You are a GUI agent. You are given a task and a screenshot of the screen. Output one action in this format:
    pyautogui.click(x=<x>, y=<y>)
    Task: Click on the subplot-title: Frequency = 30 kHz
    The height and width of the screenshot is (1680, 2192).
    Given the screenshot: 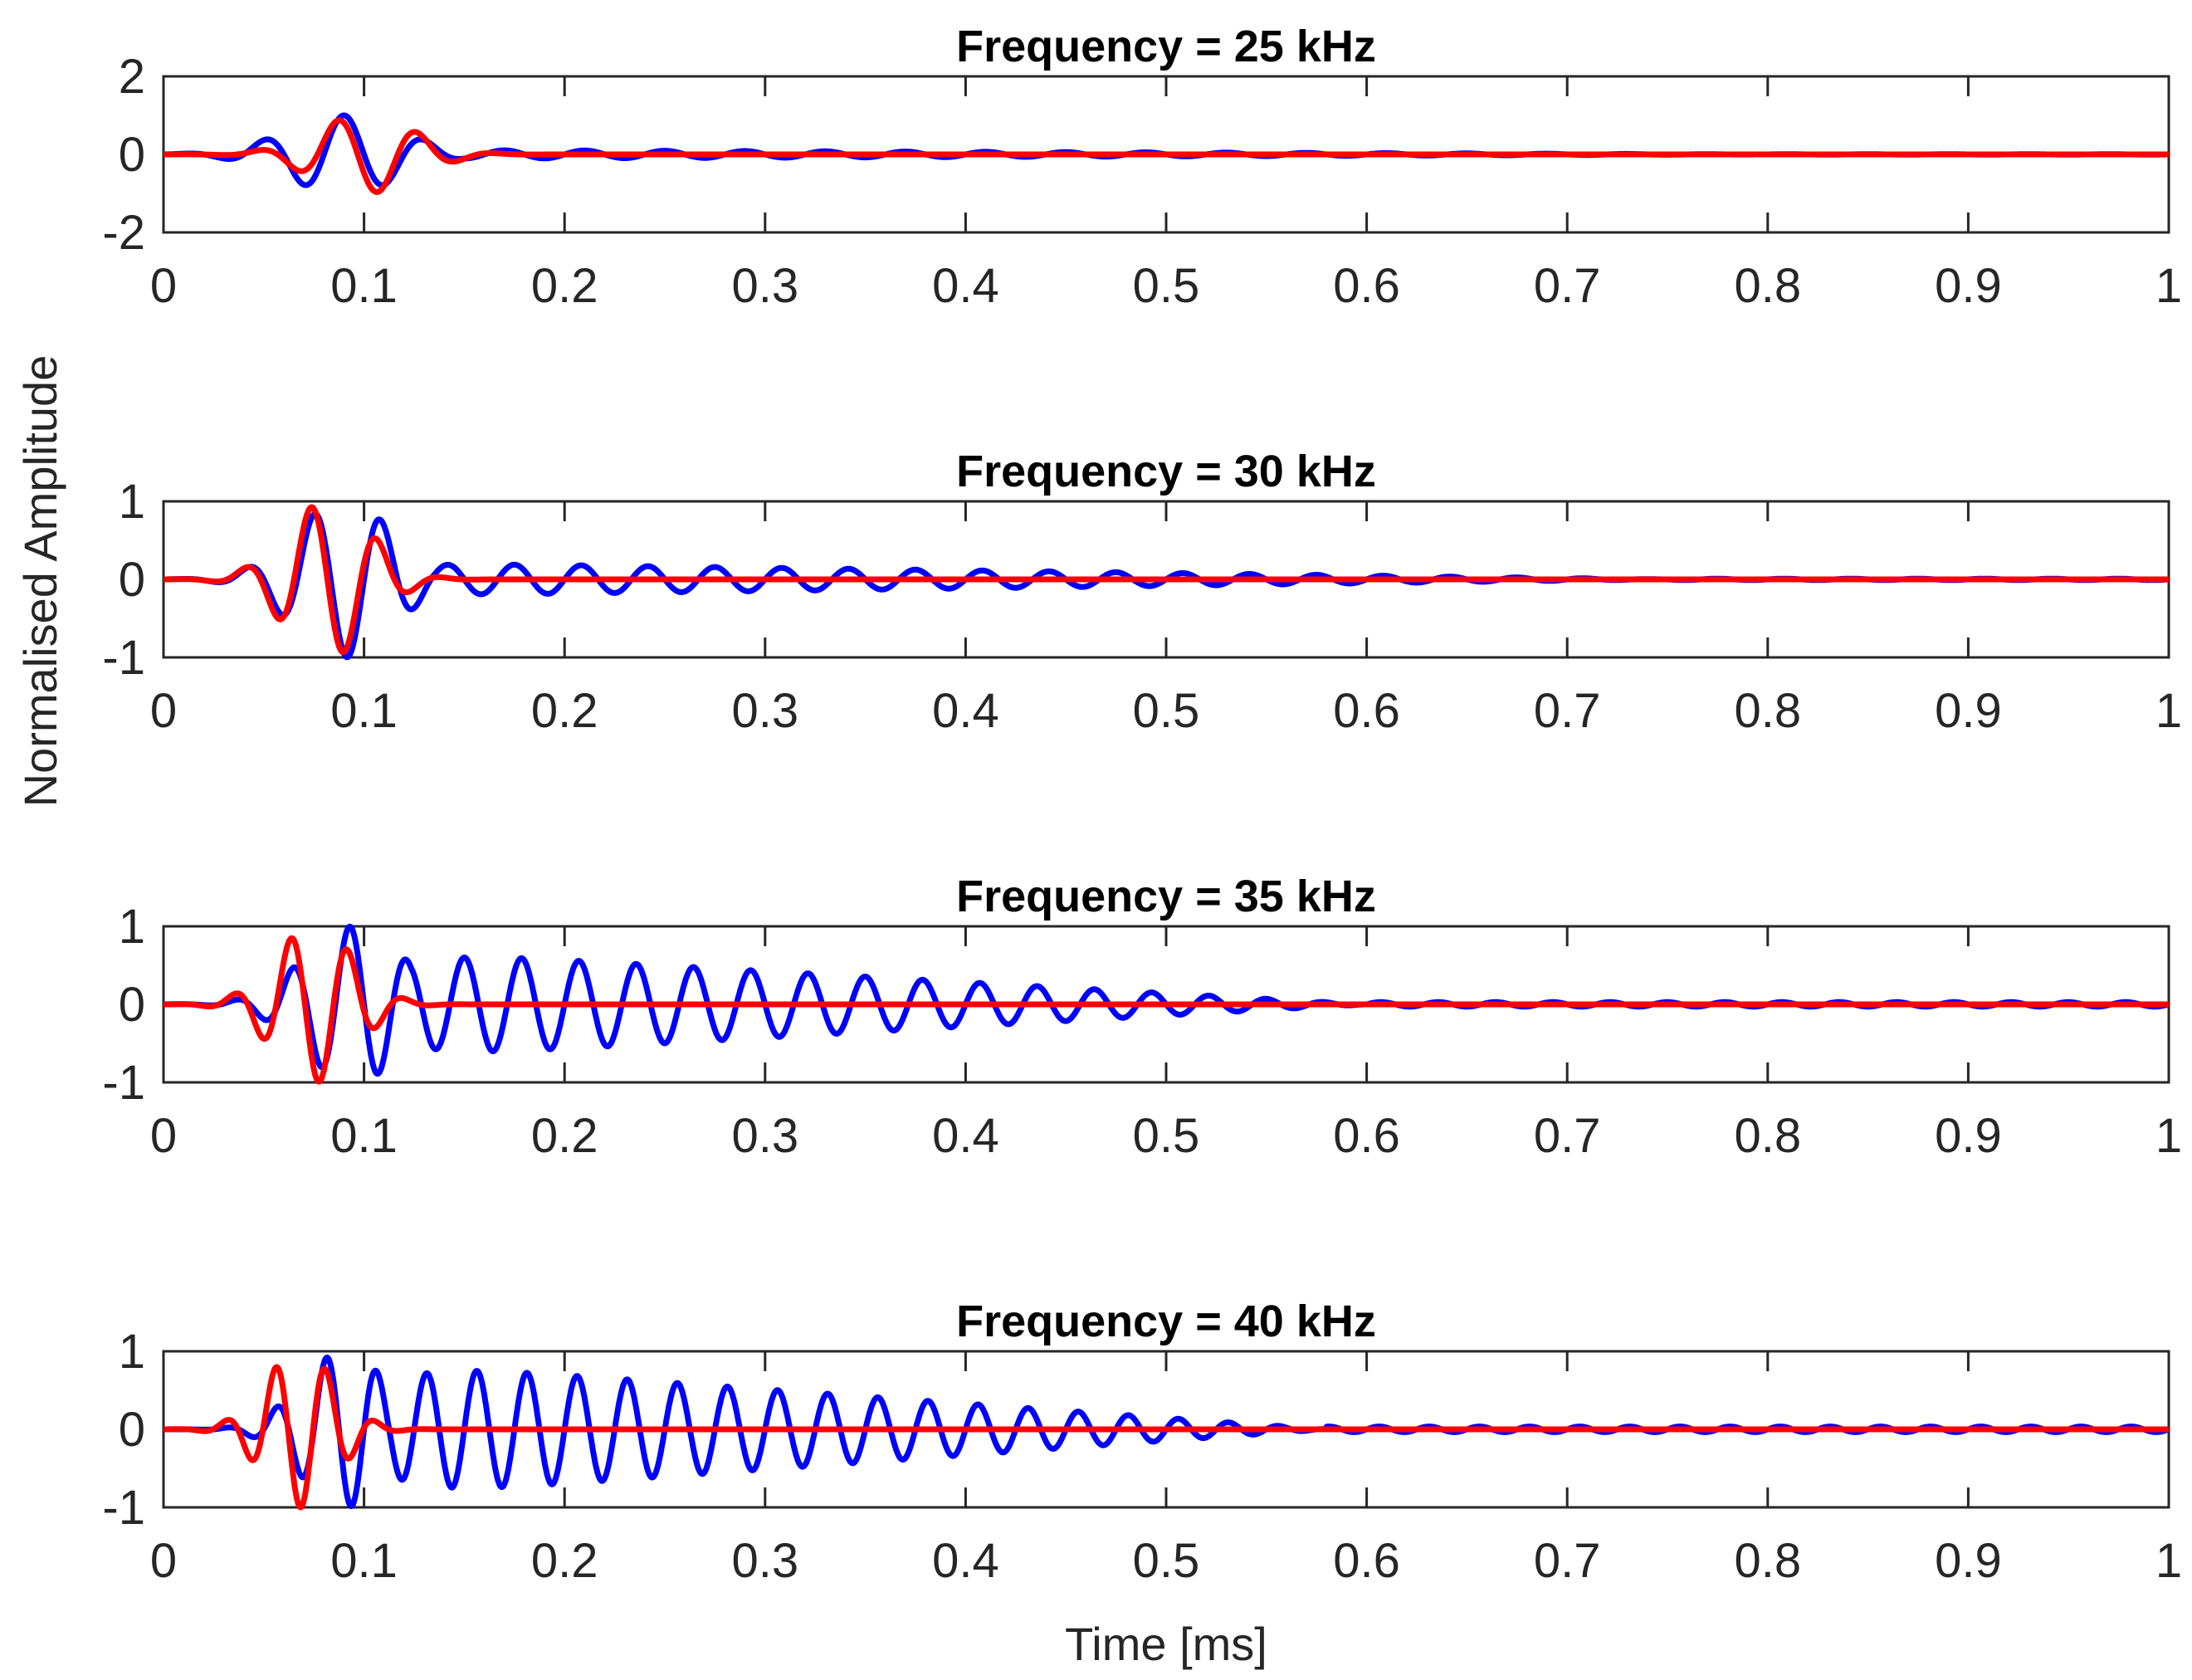 What is the action you would take?
    pyautogui.click(x=1166, y=471)
    